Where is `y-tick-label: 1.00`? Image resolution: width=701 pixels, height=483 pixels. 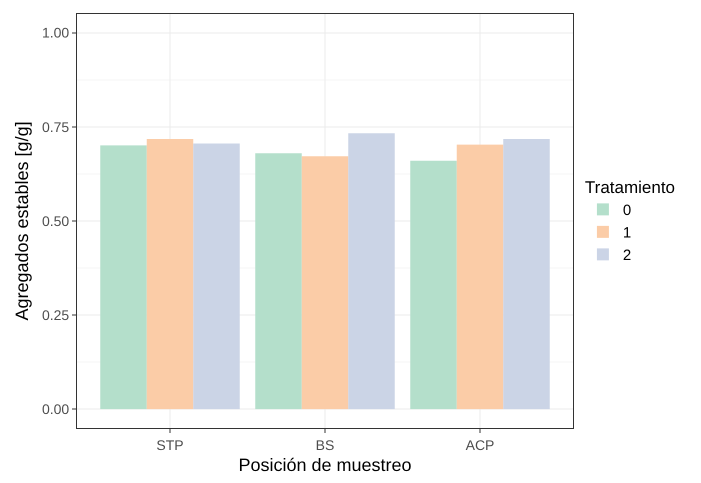 y-tick-label: 1.00 is located at coordinates (56, 32).